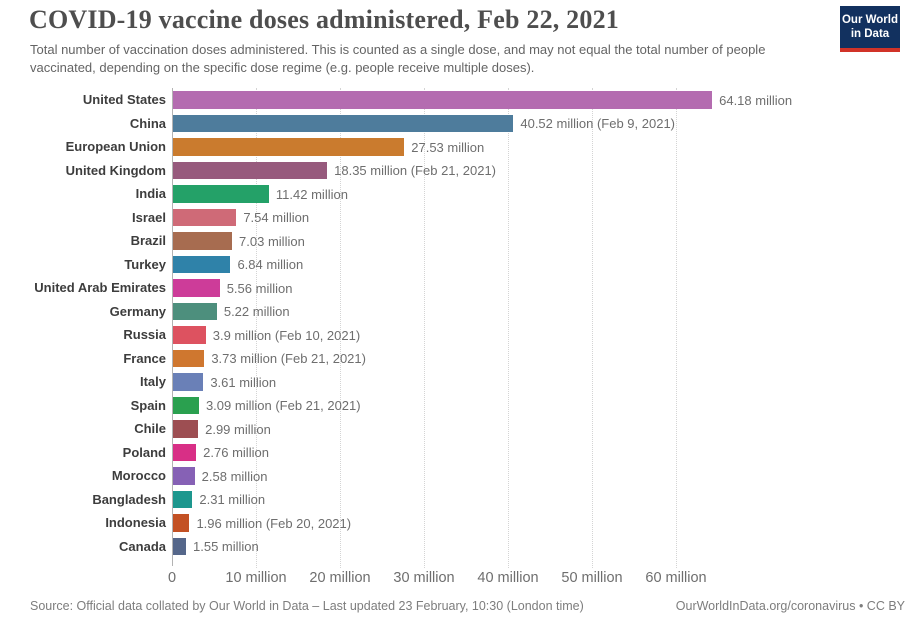 Image resolution: width=915 pixels, height=621 pixels. I want to click on attribution-link: OurWorldInData.org/coronavirus • CC BY, so click(790, 606).